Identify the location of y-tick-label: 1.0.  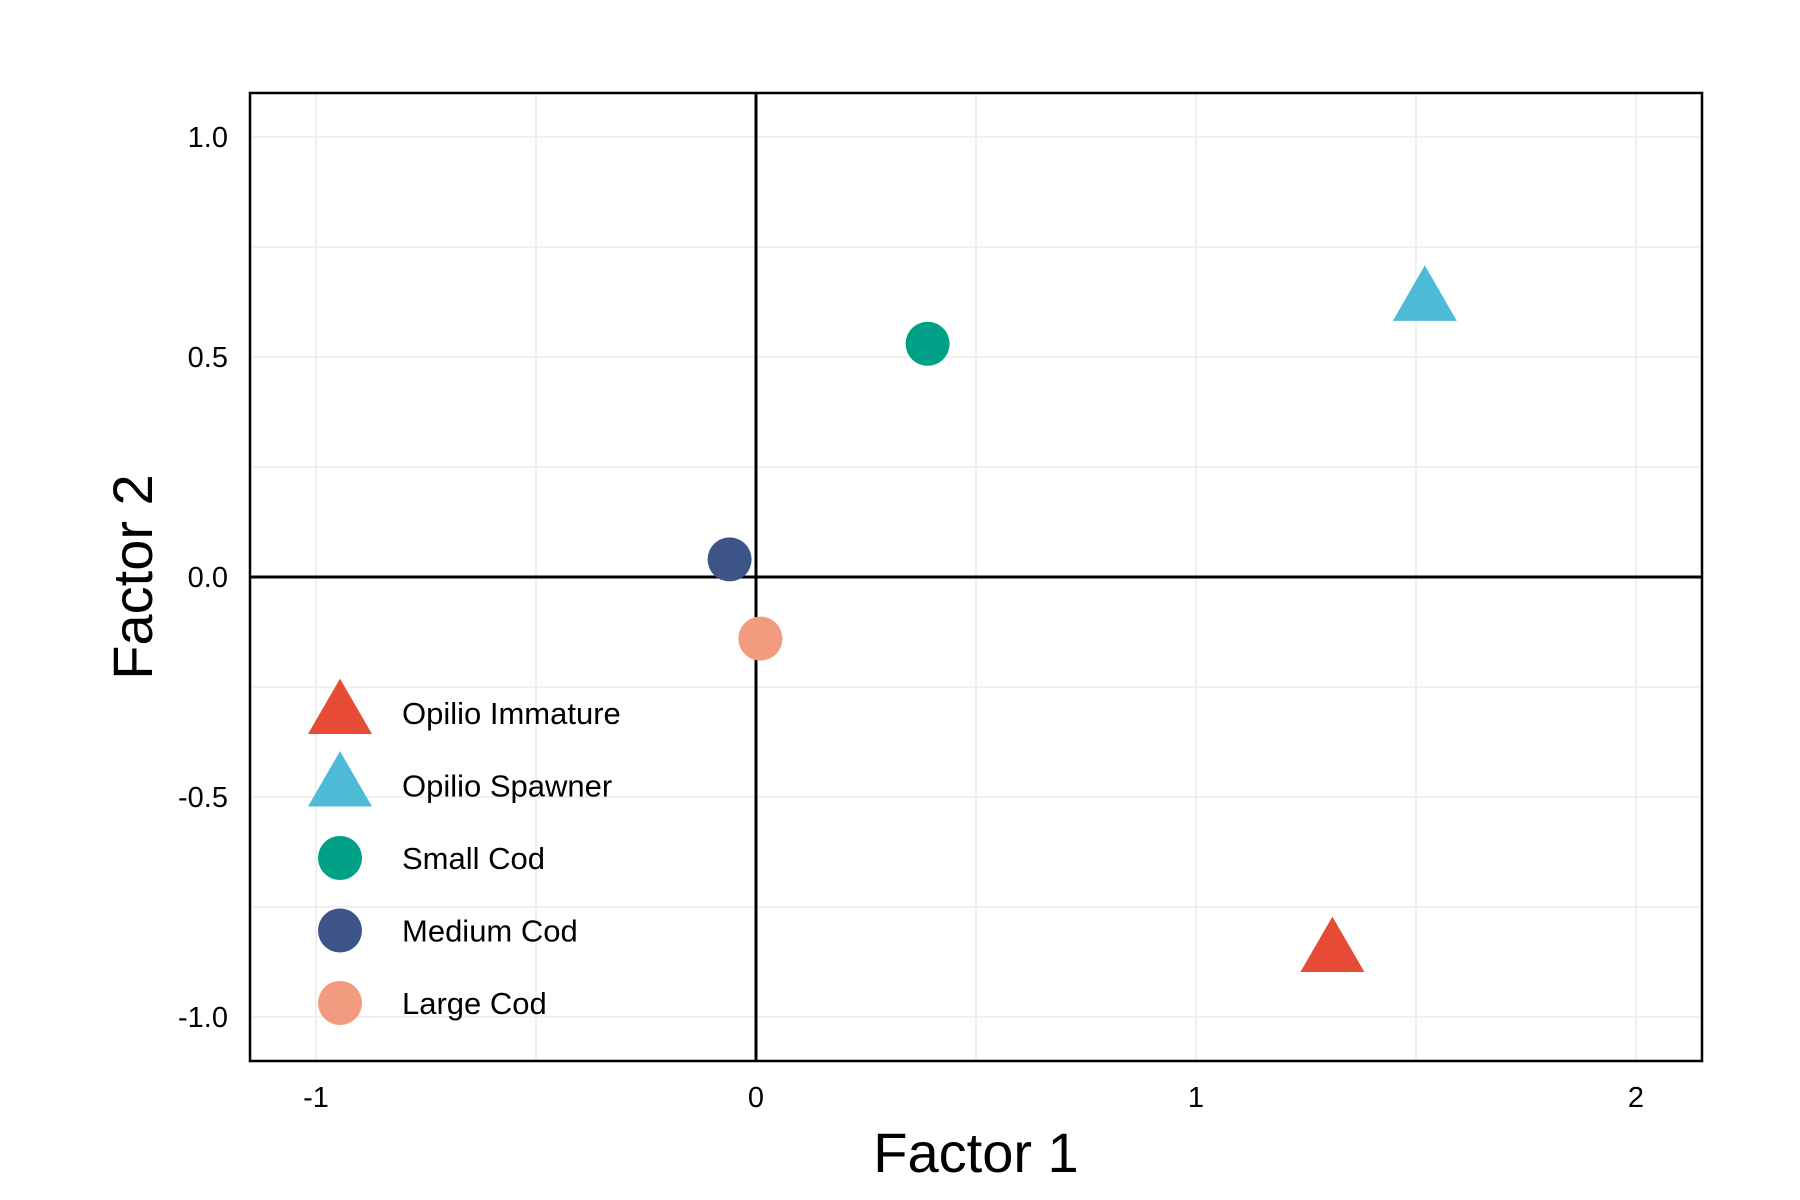
(208, 138).